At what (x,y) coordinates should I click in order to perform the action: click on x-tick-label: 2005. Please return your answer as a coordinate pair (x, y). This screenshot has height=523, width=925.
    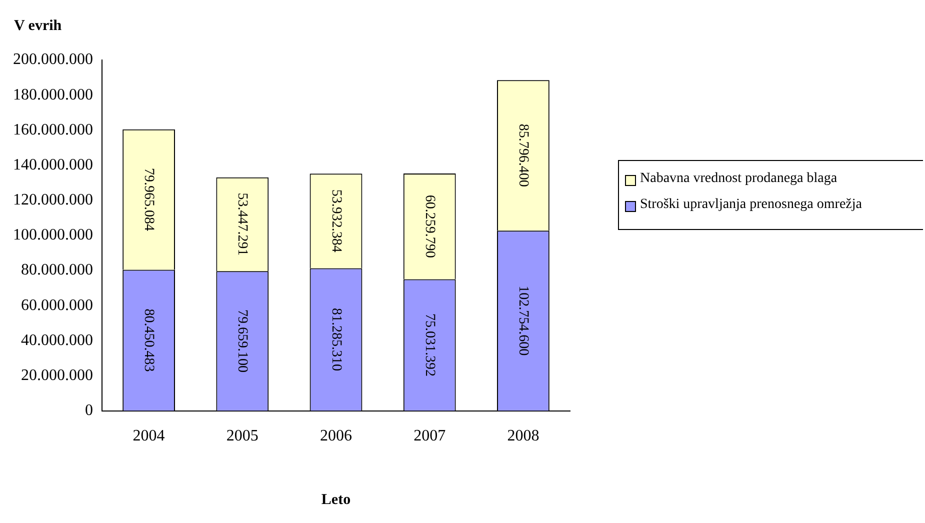
    Looking at the image, I should click on (242, 436).